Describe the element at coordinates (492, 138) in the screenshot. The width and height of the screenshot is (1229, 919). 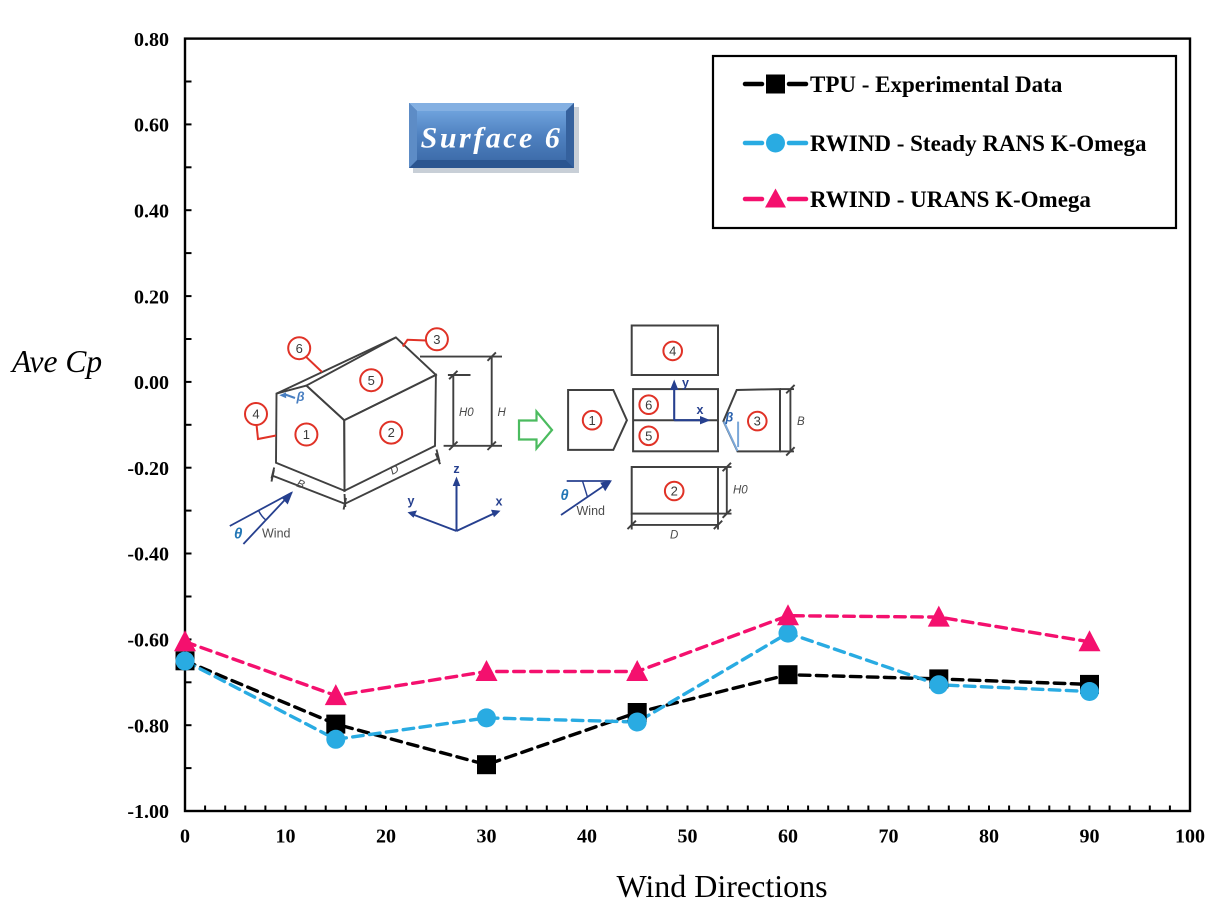
I see `svg-text: Surface 6` at that location.